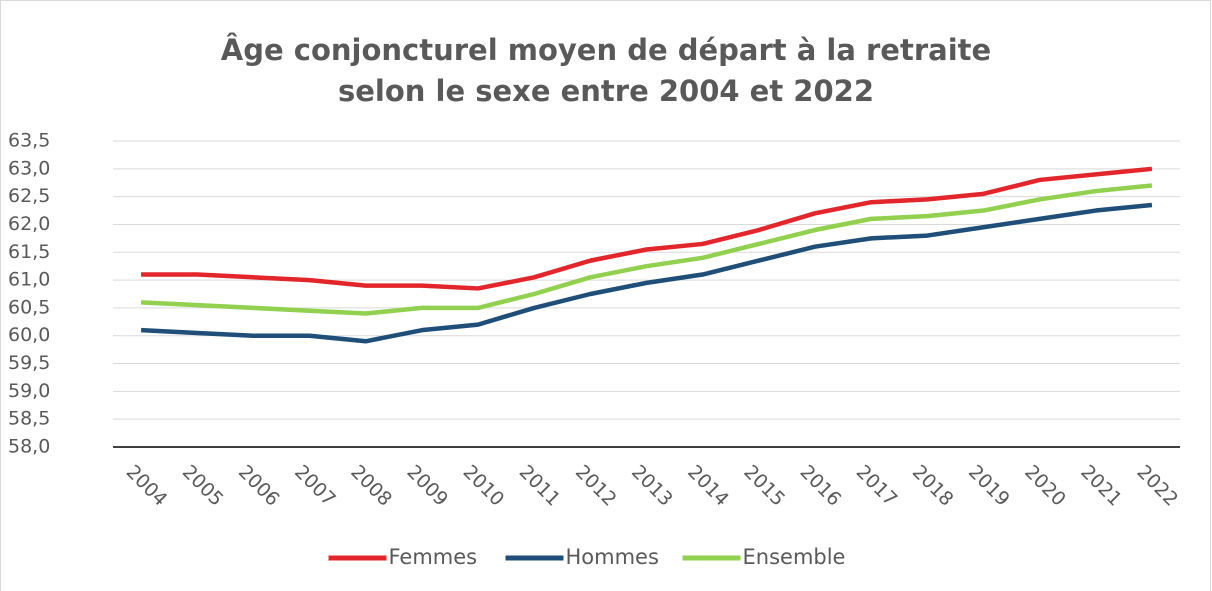 The image size is (1212, 591). What do you see at coordinates (29, 363) in the screenshot?
I see `y-tick-label: 59,5` at bounding box center [29, 363].